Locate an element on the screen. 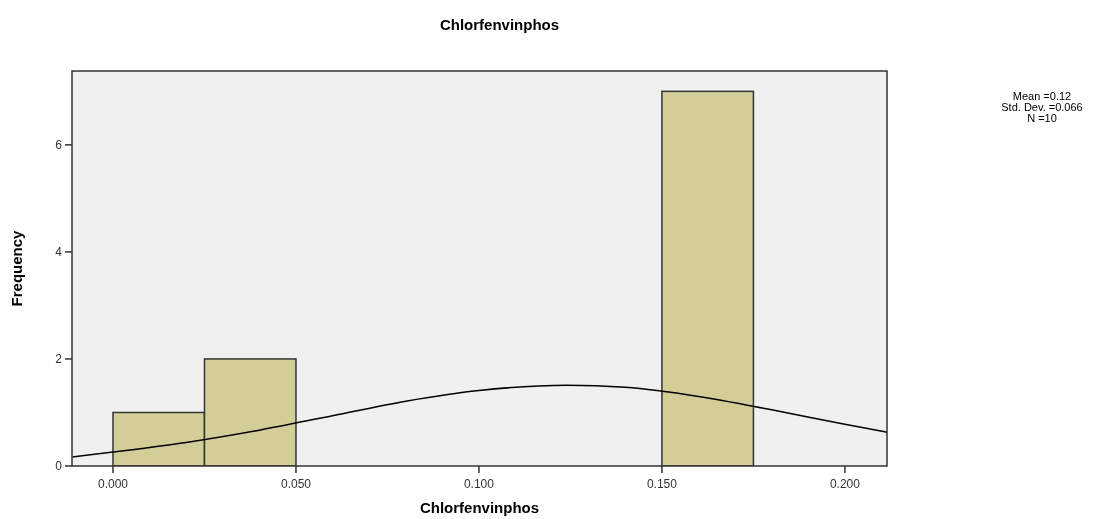 Image resolution: width=1110 pixels, height=519 pixels. y-tick-label: 6 is located at coordinates (59, 144).